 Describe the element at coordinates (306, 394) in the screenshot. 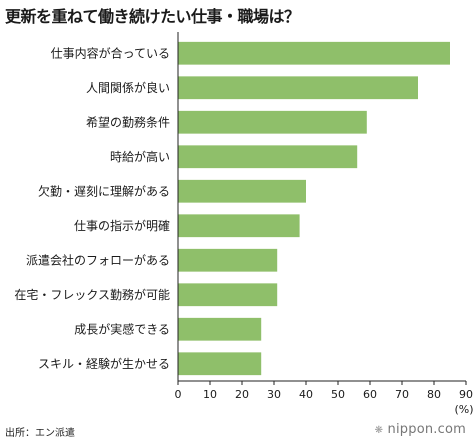

I see `x-tick-label-4: 40` at that location.